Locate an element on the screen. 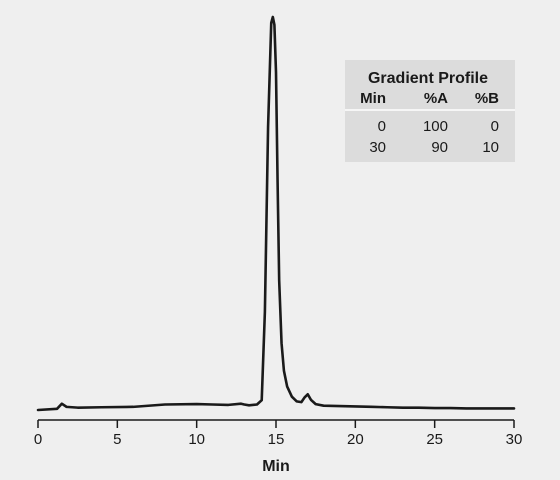 Image resolution: width=560 pixels, height=480 pixels. x-axis: 0 5 10 15 20 25 30 Min is located at coordinates (278, 447).